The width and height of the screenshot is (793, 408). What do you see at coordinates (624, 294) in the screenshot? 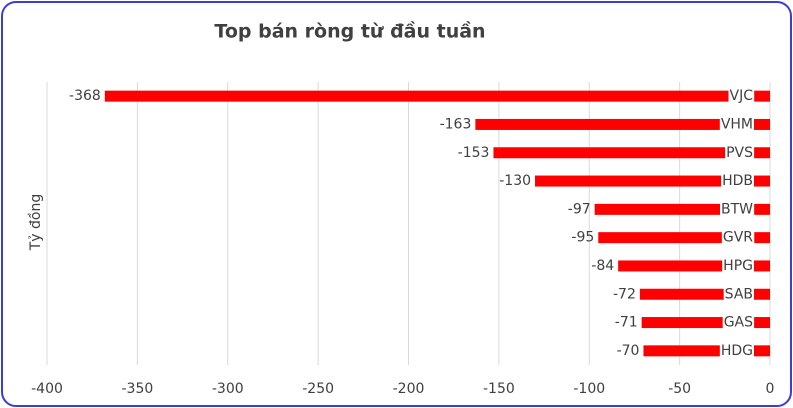
I see `data-label: -72` at bounding box center [624, 294].